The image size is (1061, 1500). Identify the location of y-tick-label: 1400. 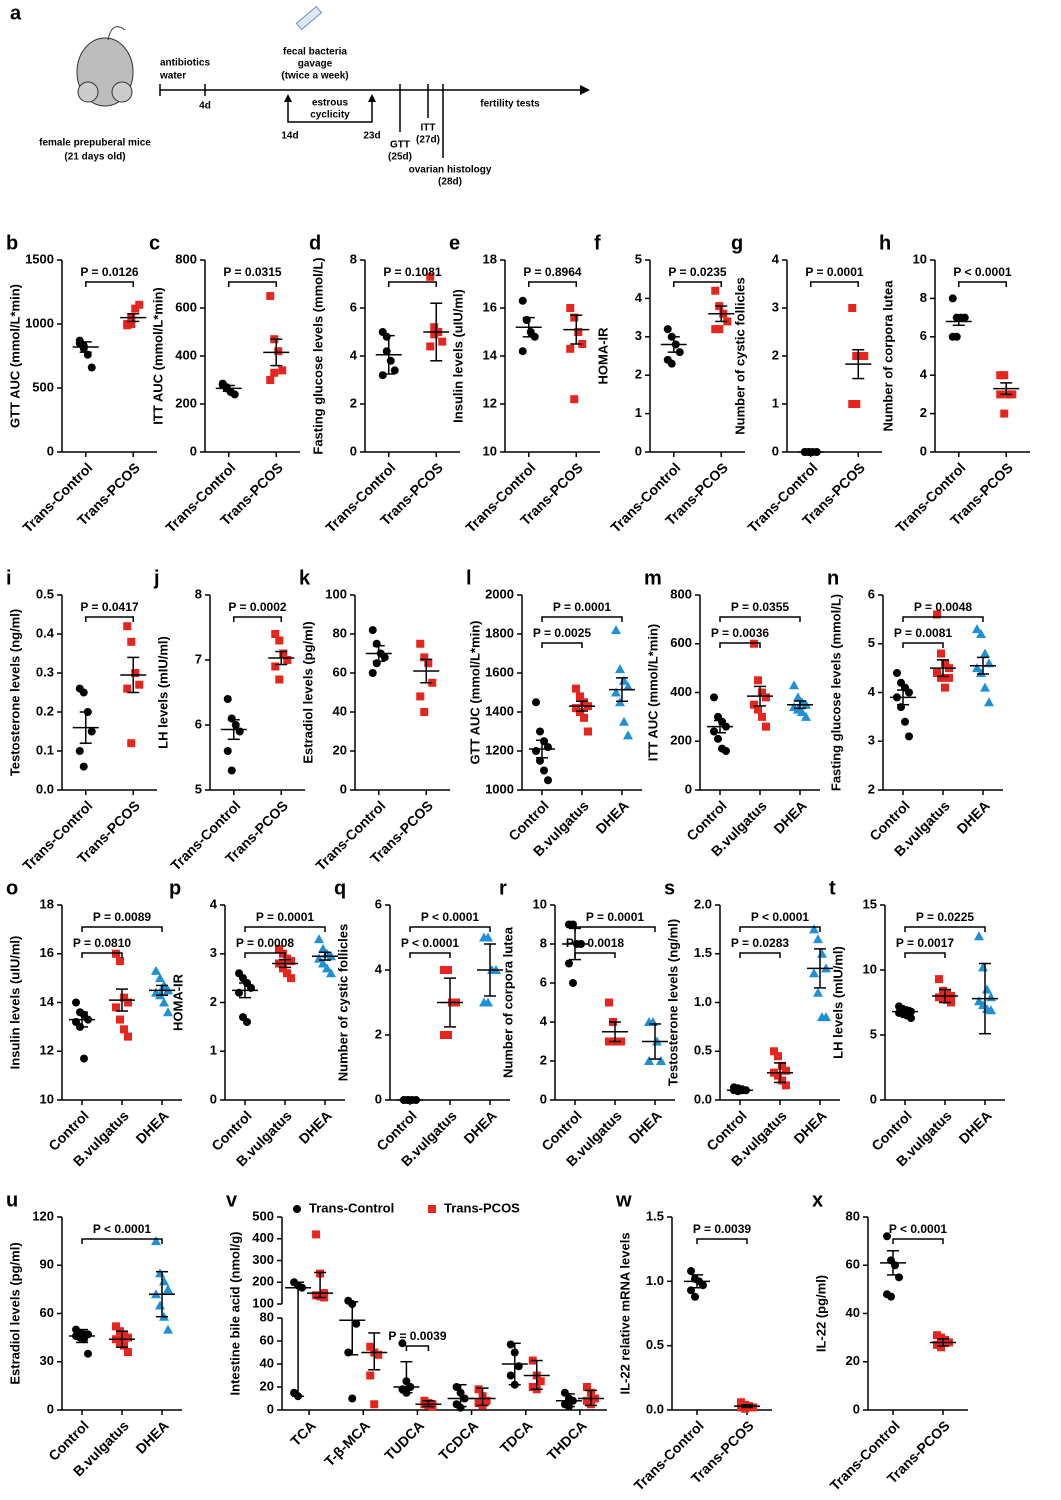
(499, 710).